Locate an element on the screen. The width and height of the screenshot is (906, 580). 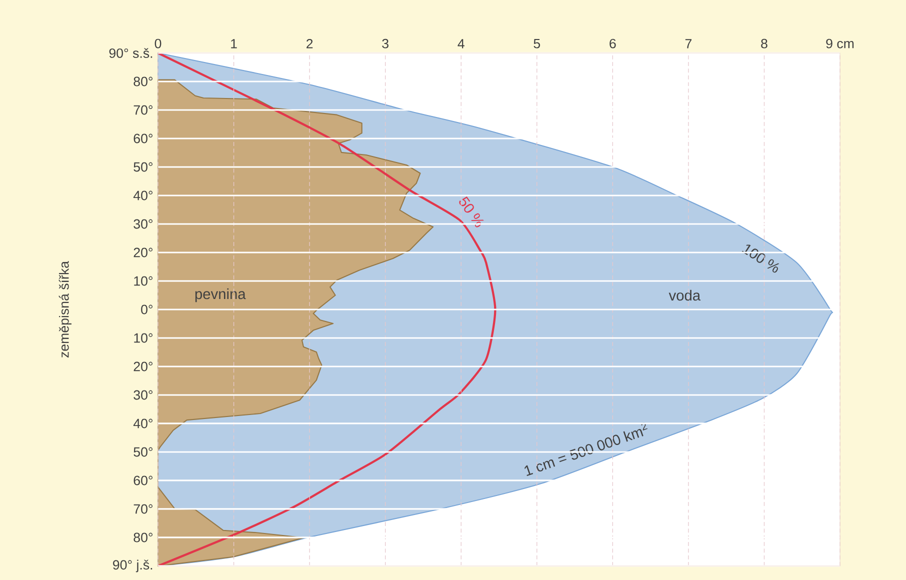
x-tick-label: 6 is located at coordinates (613, 43).